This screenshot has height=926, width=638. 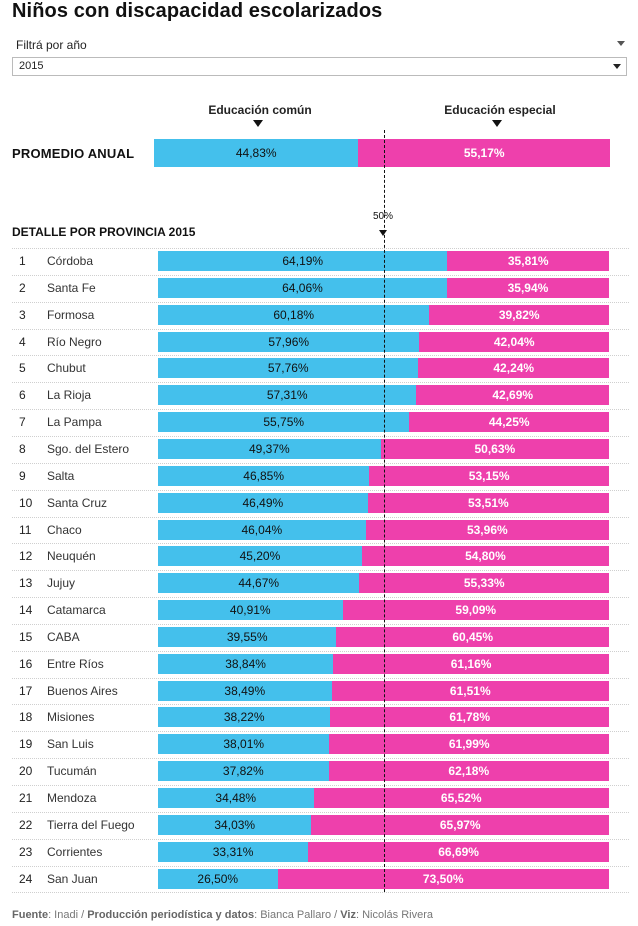 What do you see at coordinates (73, 153) in the screenshot?
I see `average-label: PROMEDIO ANUAL` at bounding box center [73, 153].